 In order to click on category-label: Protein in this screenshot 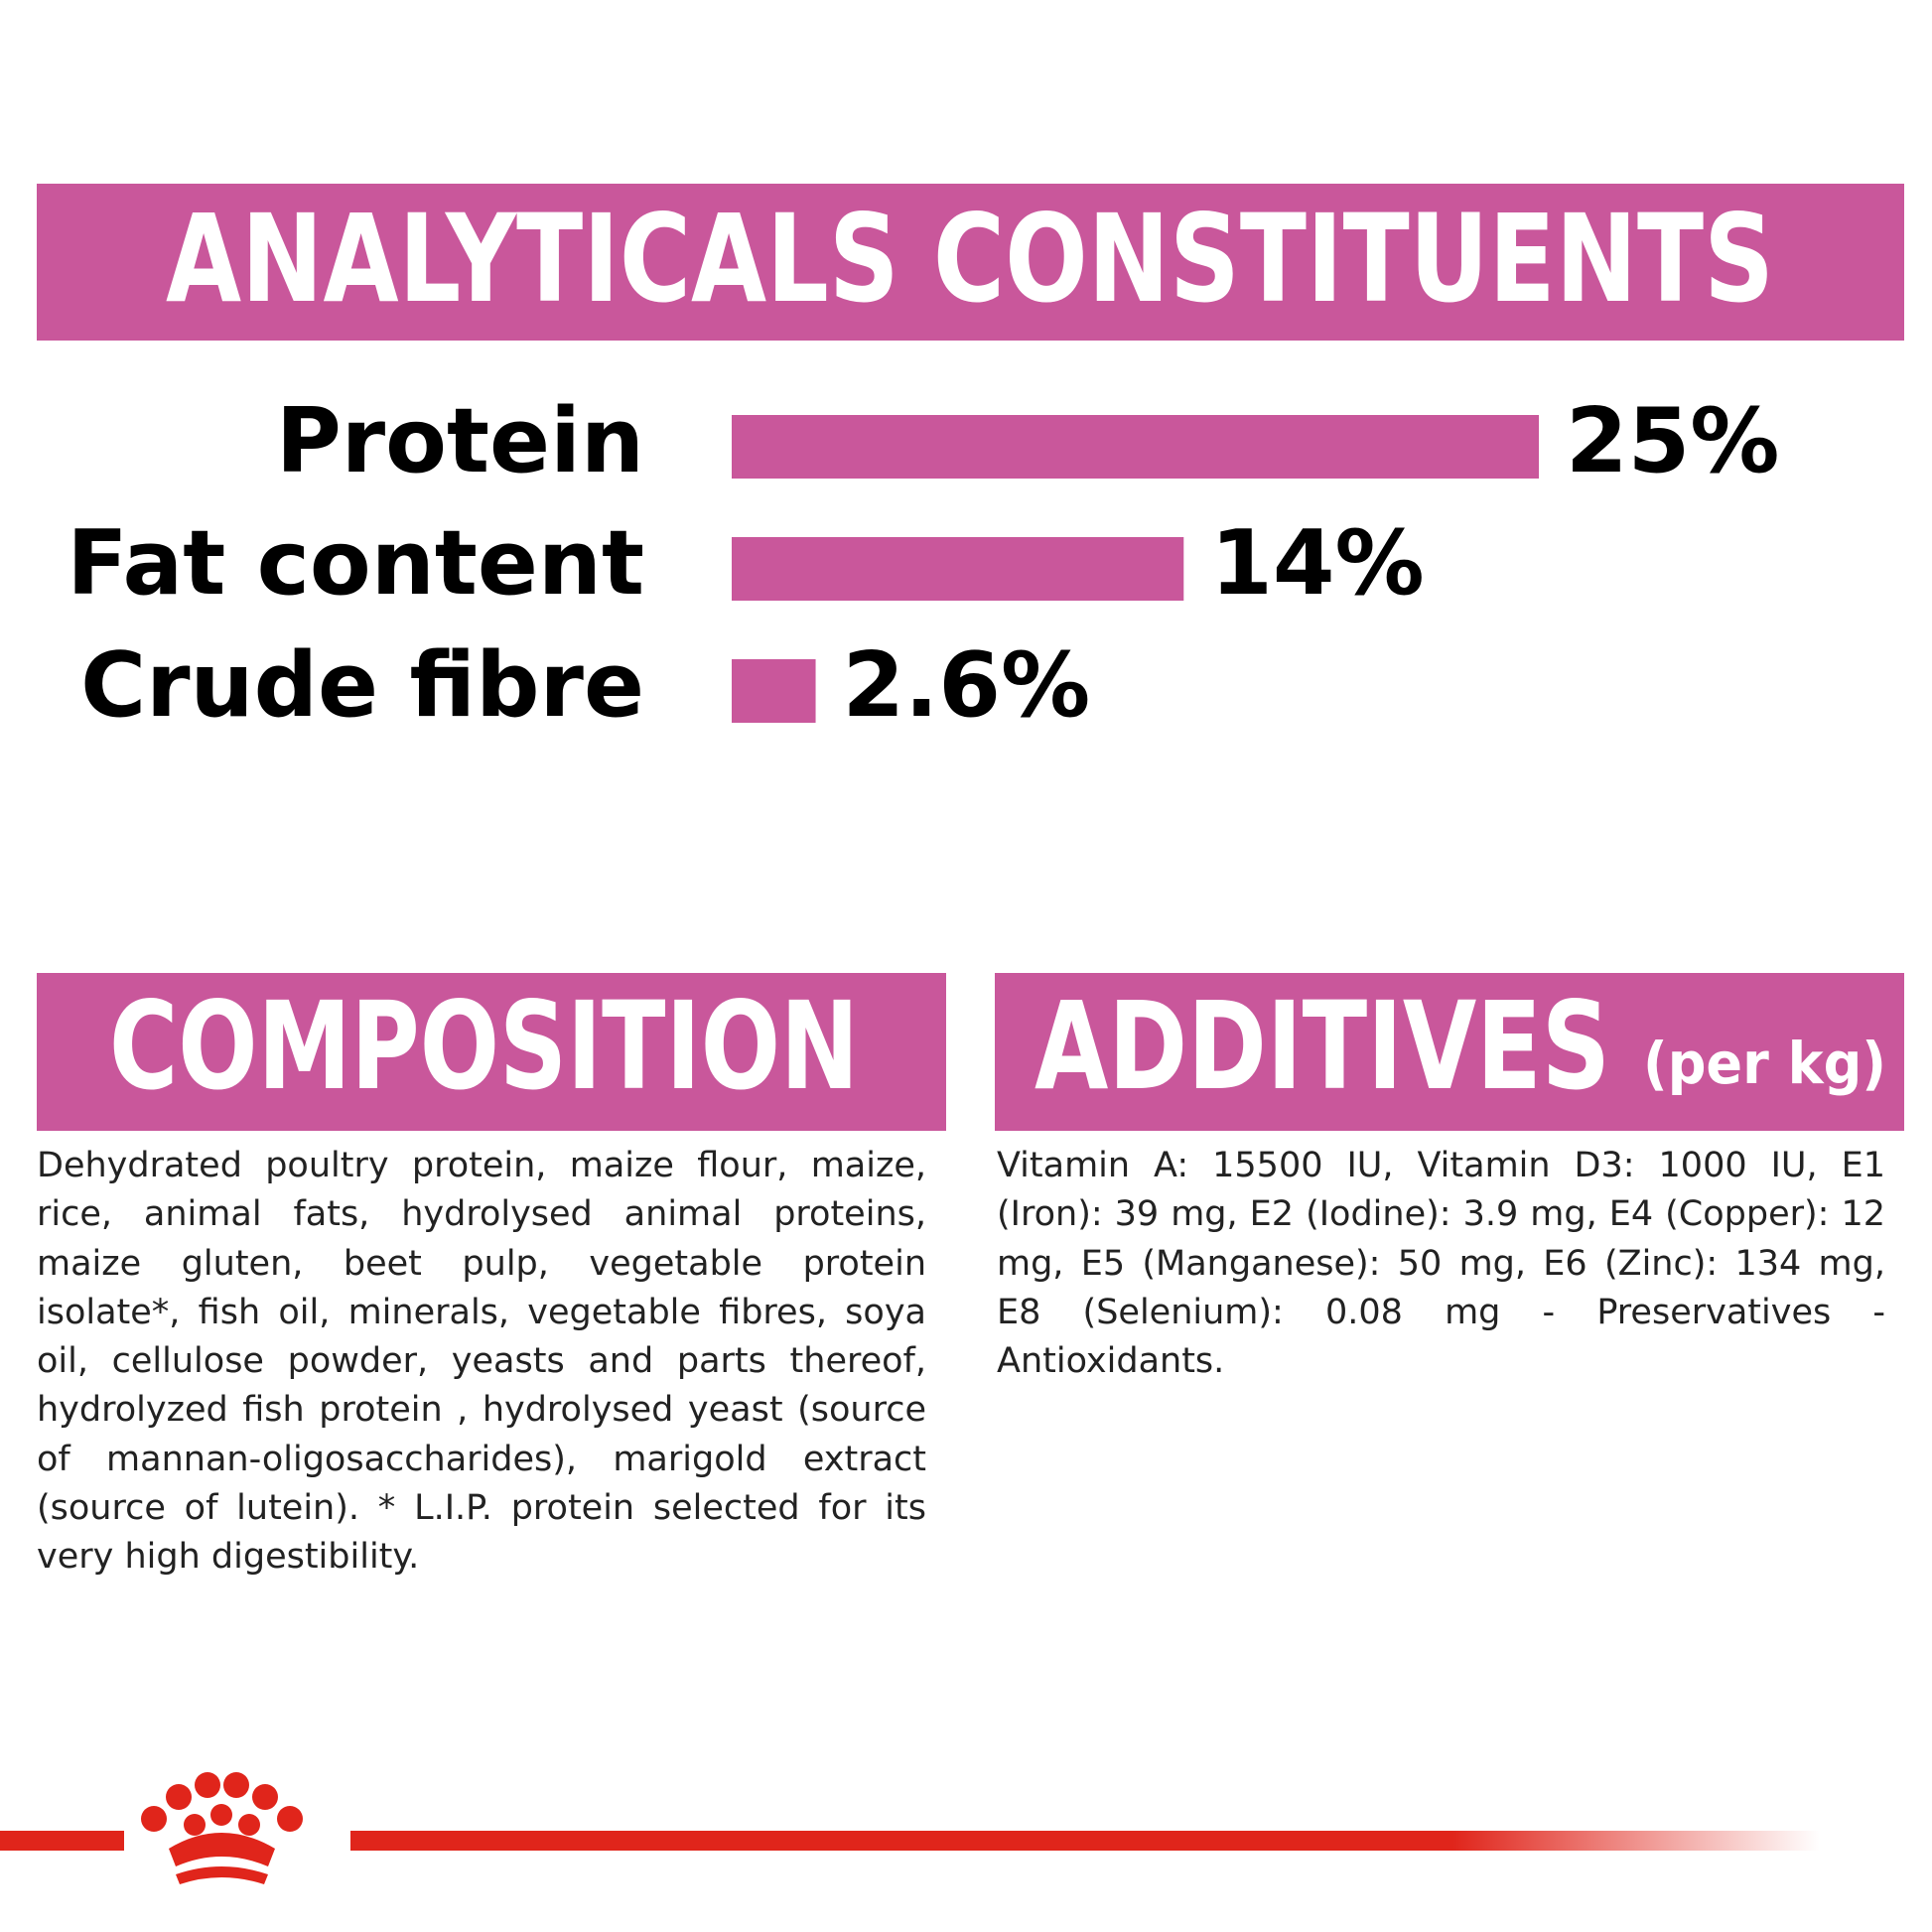, I will do `click(460, 441)`.